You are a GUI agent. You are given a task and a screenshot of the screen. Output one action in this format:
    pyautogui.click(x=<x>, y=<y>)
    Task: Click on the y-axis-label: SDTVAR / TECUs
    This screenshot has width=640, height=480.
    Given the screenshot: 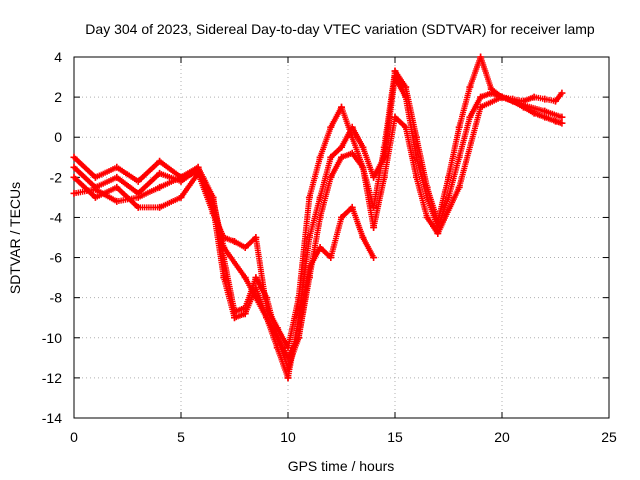 What is the action you would take?
    pyautogui.click(x=15, y=238)
    